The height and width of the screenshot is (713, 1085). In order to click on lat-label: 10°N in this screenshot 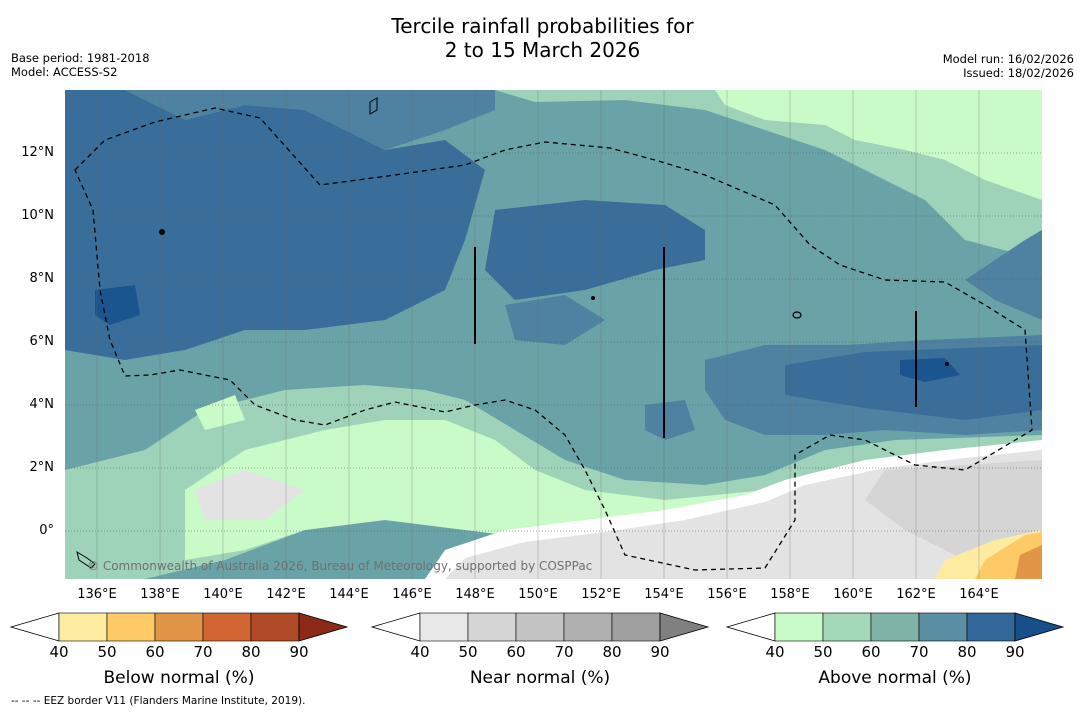, I will do `click(37, 215)`.